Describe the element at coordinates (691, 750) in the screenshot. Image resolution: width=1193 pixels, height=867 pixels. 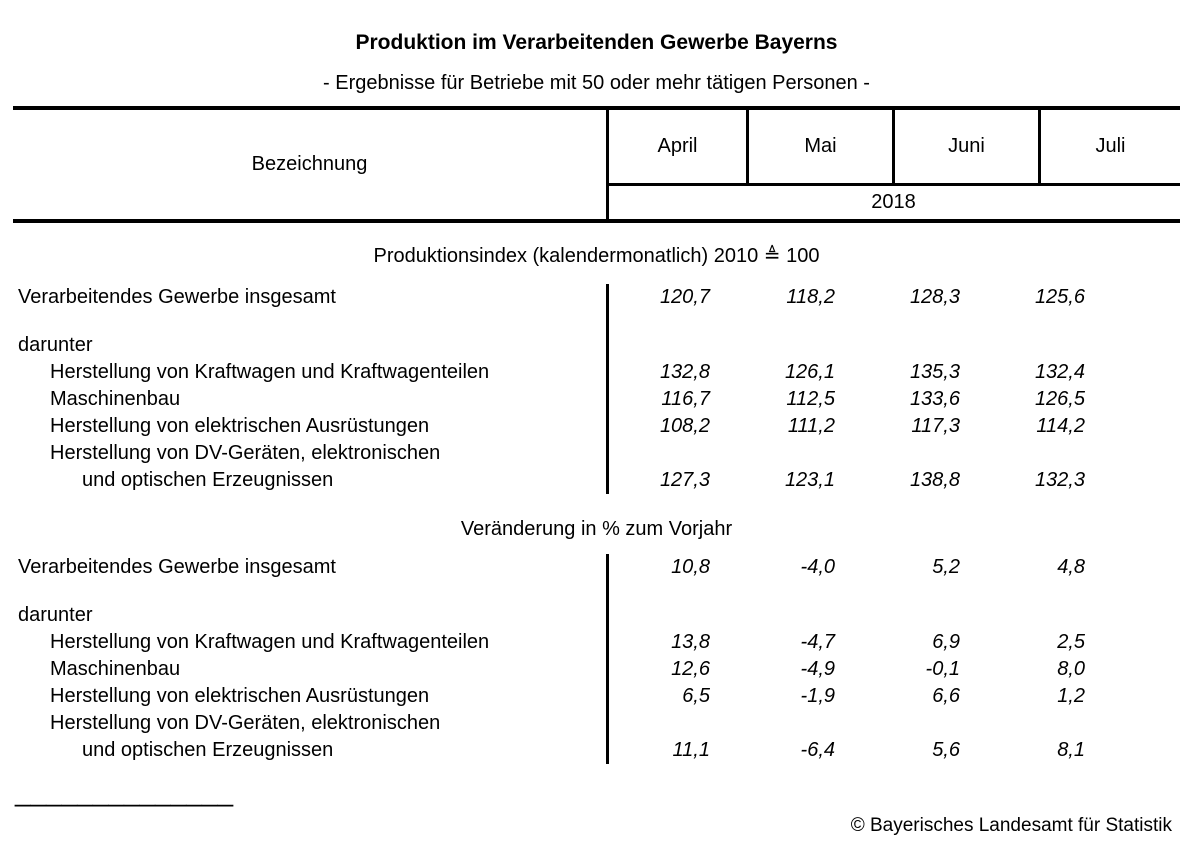
I see `cell-value: 11,1` at that location.